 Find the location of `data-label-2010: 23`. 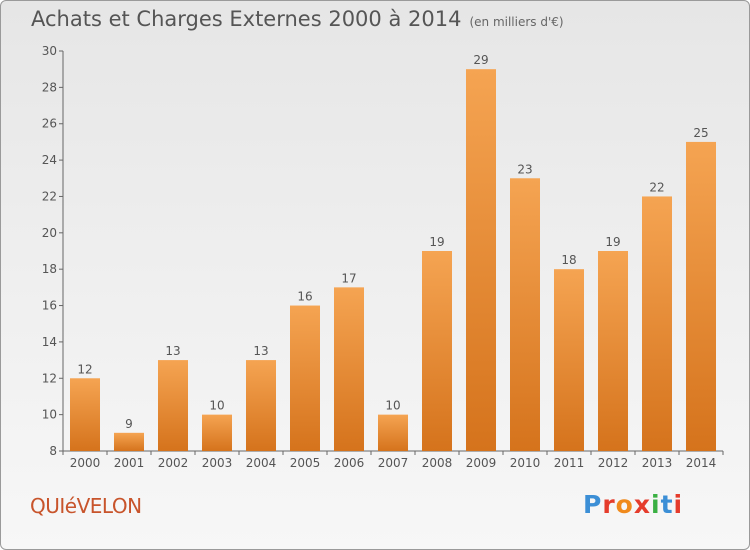

data-label-2010: 23 is located at coordinates (524, 169).